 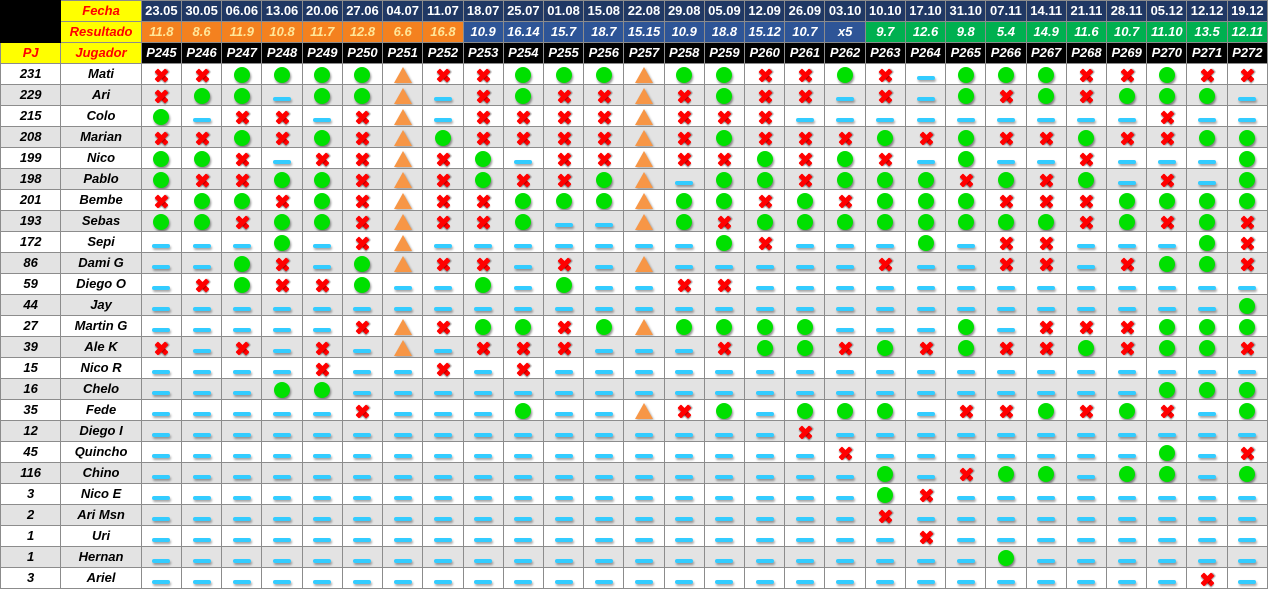 What do you see at coordinates (31, 284) in the screenshot?
I see `player-pj-cell: 59` at bounding box center [31, 284].